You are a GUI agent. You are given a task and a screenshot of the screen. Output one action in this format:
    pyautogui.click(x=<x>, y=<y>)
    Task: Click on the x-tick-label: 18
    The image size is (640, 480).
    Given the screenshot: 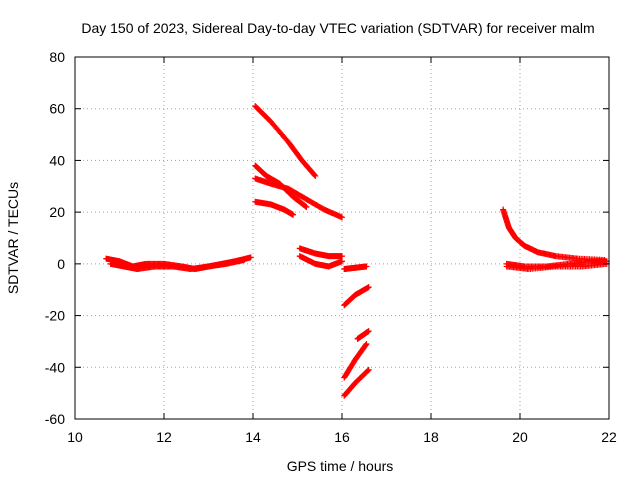 What is the action you would take?
    pyautogui.click(x=431, y=437)
    